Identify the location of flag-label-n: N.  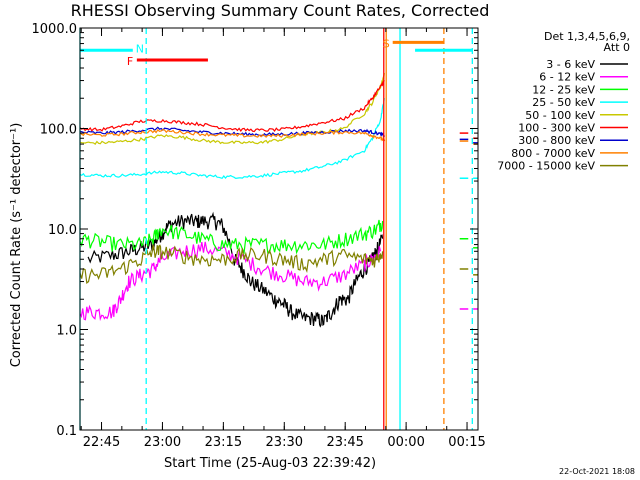
(140, 48).